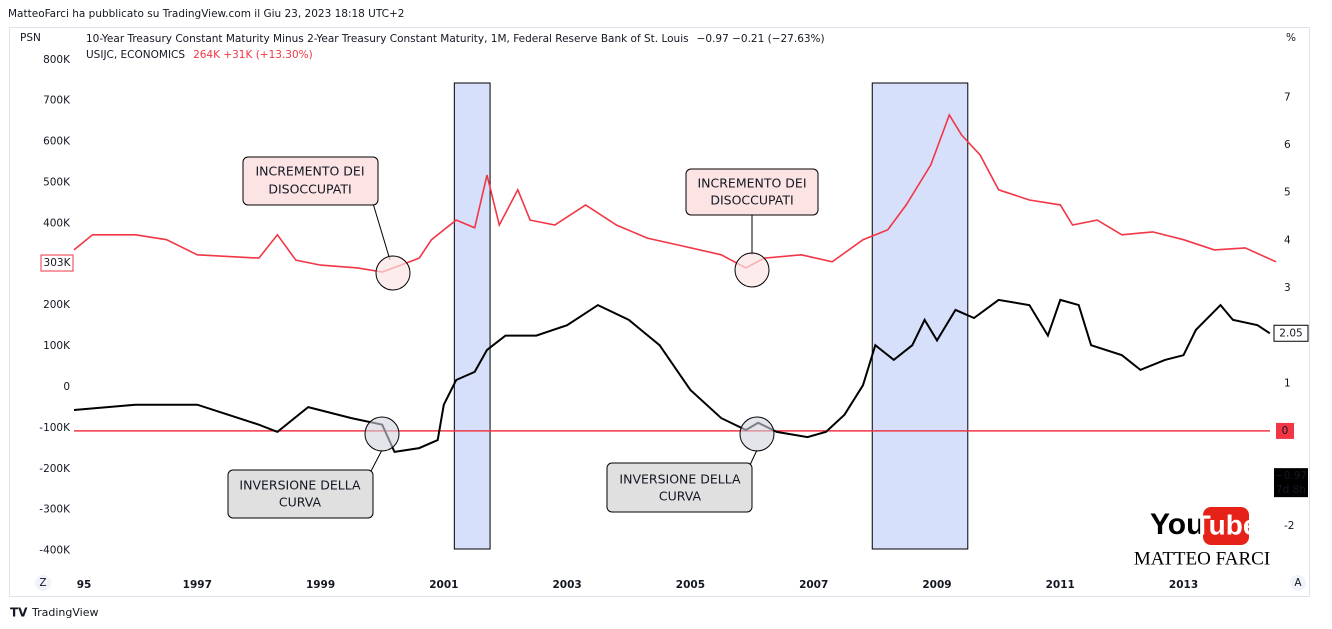  I want to click on y-tick-label: 400K, so click(57, 223).